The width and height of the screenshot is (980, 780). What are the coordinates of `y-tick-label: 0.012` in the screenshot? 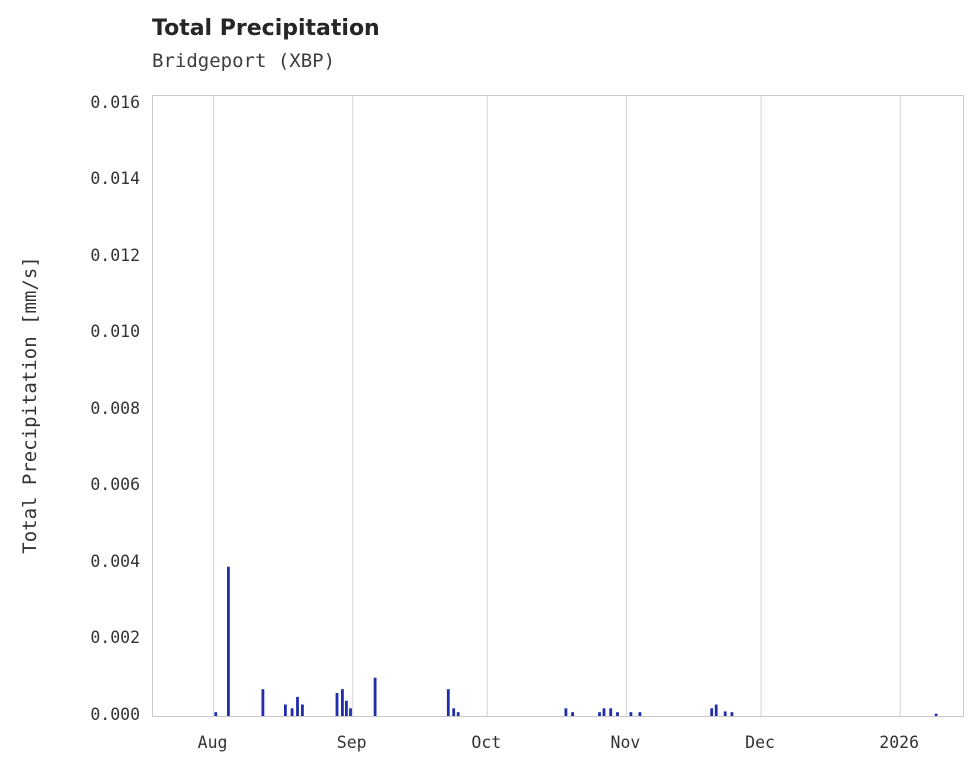 It's located at (115, 255).